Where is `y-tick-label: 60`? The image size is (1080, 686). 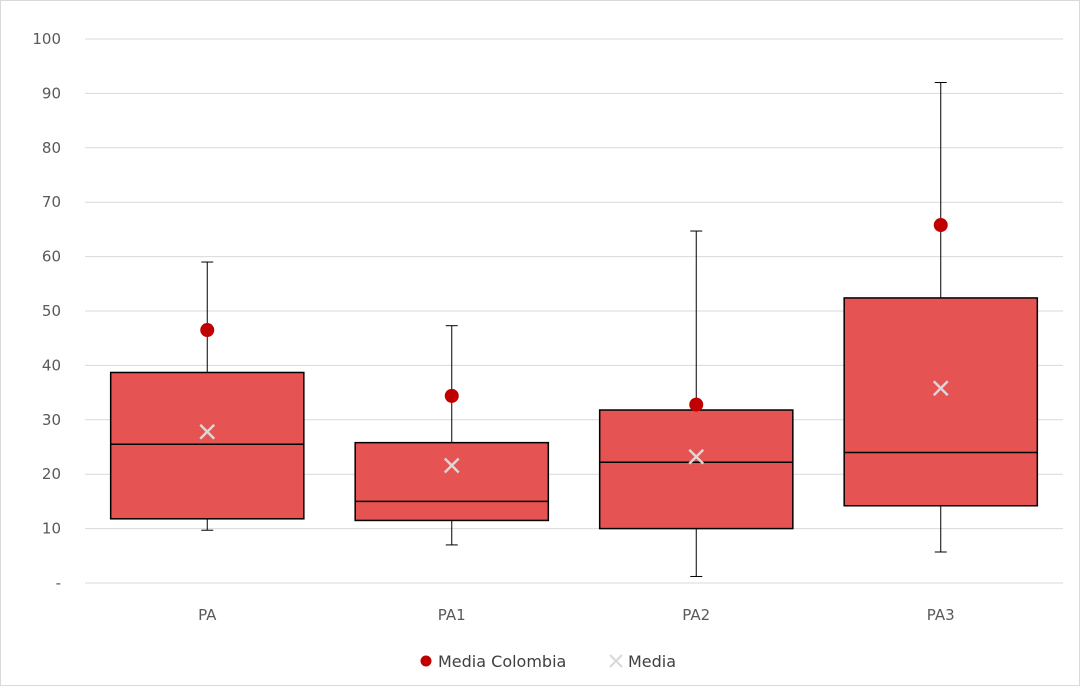 y-tick-label: 60 is located at coordinates (51, 257).